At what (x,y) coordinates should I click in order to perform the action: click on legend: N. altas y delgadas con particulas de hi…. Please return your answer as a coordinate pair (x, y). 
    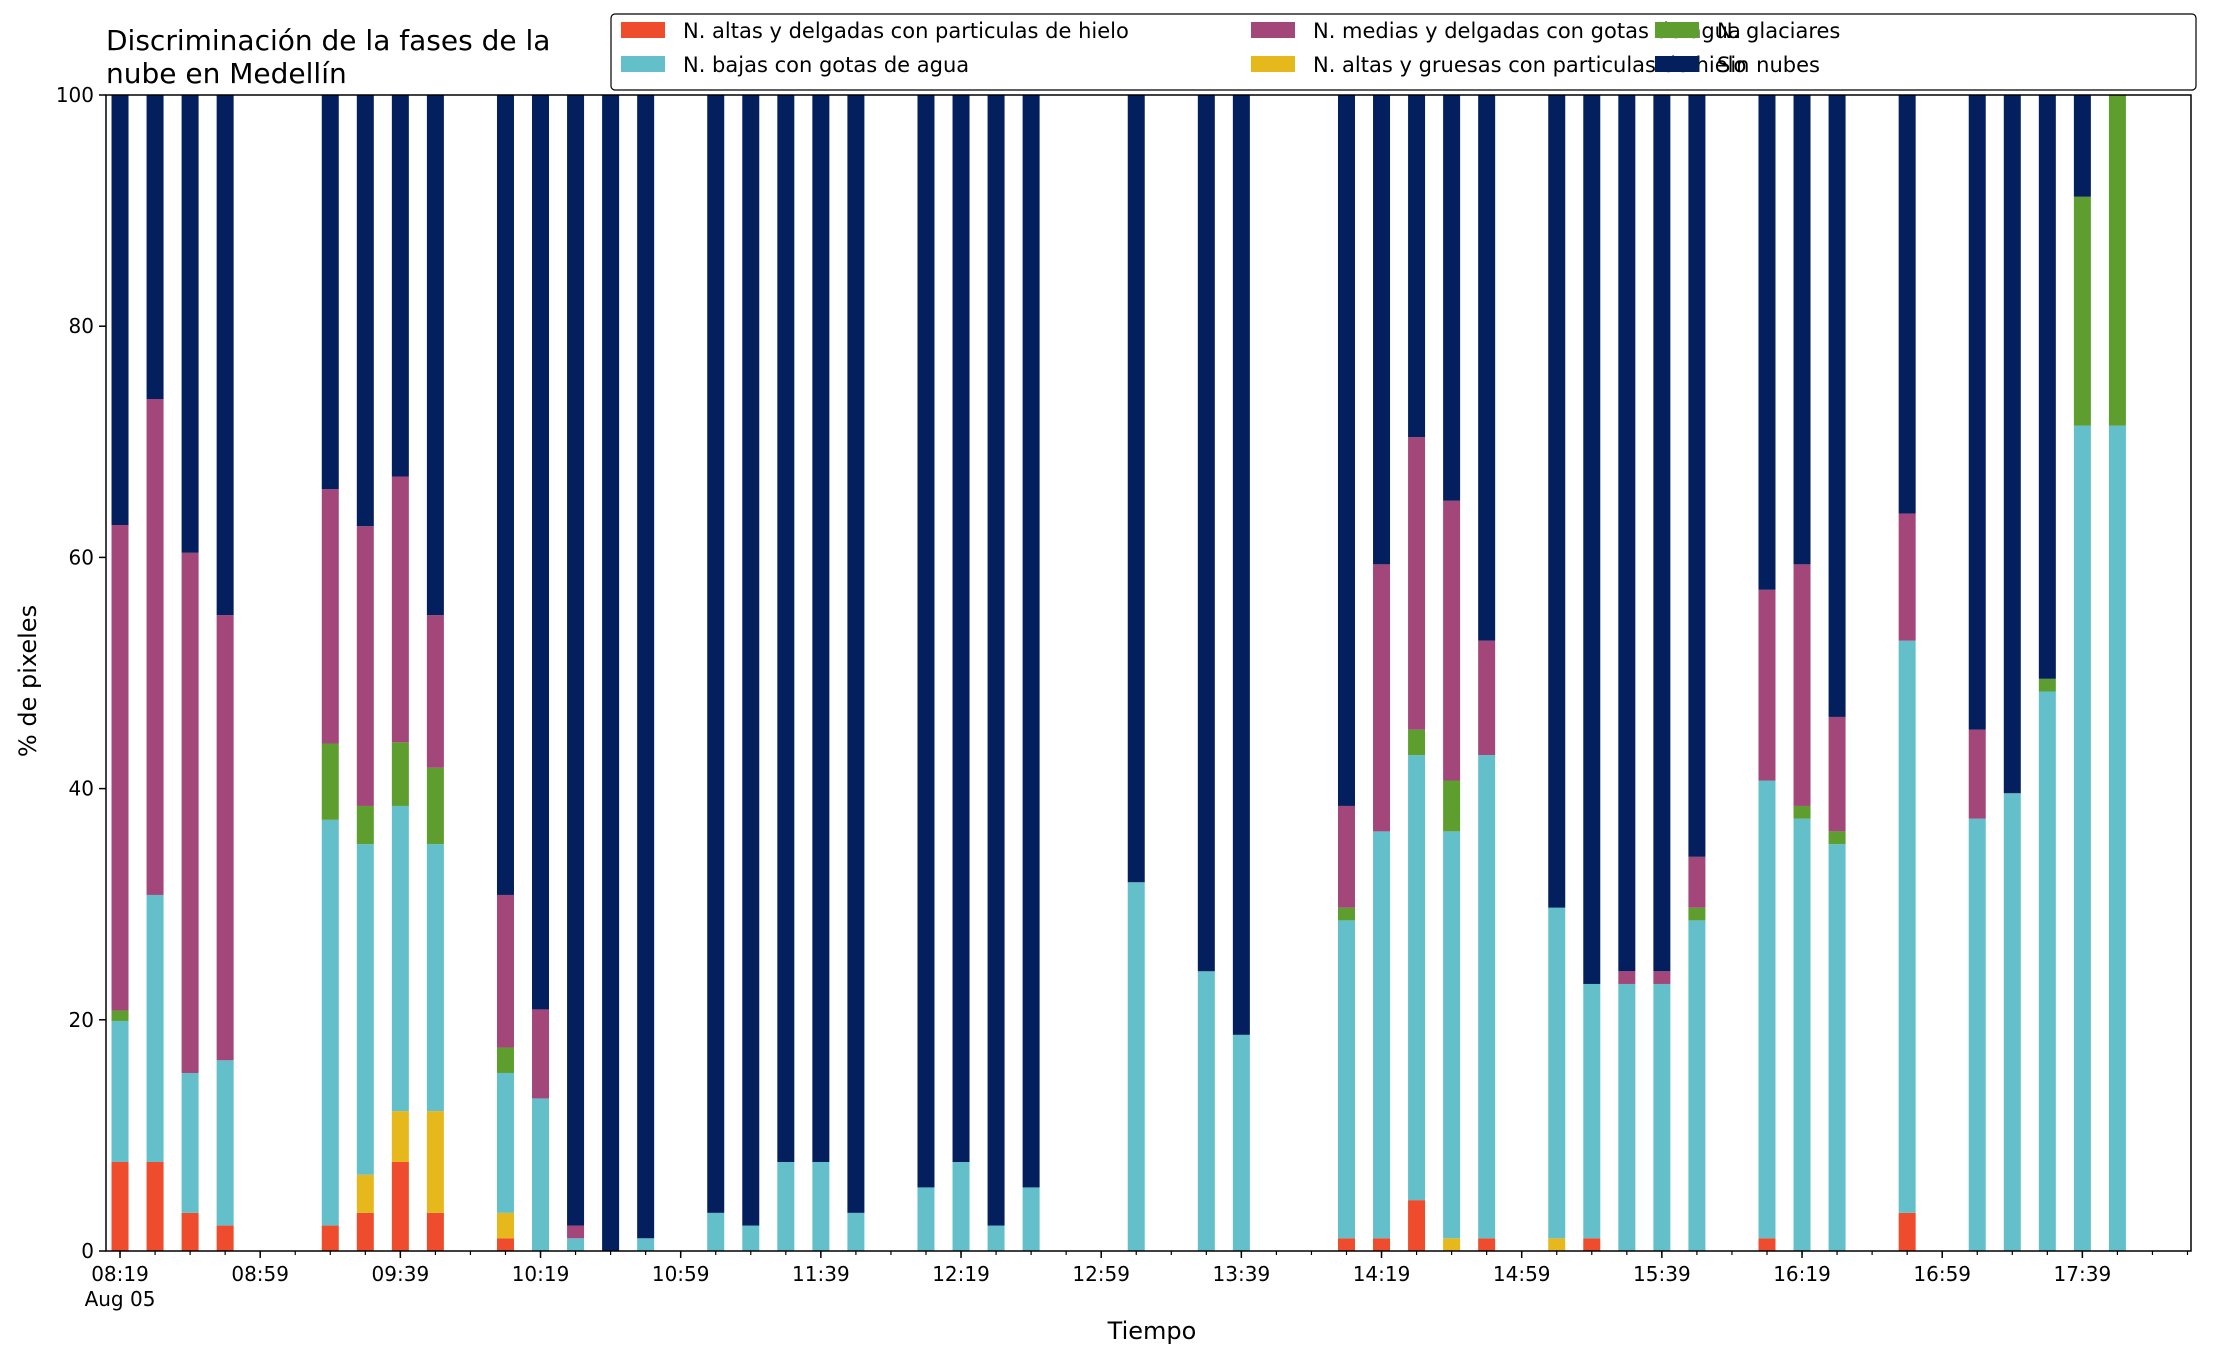
    Looking at the image, I should click on (1403, 52).